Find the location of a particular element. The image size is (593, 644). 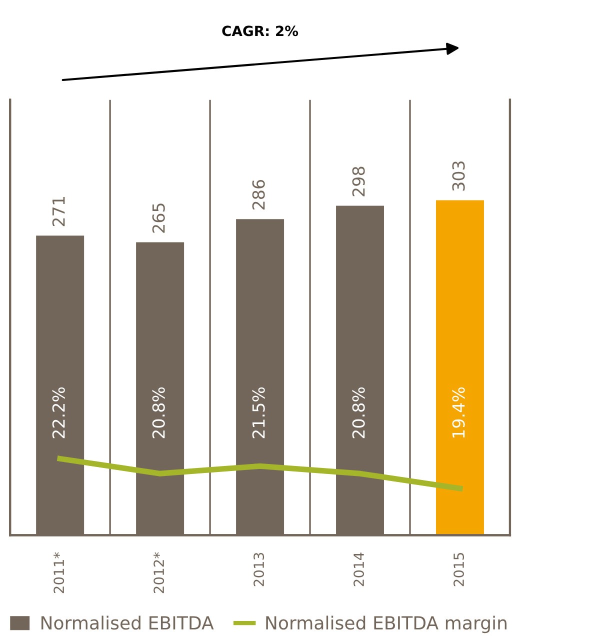

legend-label: Normalised EBITDA margin is located at coordinates (386, 625).